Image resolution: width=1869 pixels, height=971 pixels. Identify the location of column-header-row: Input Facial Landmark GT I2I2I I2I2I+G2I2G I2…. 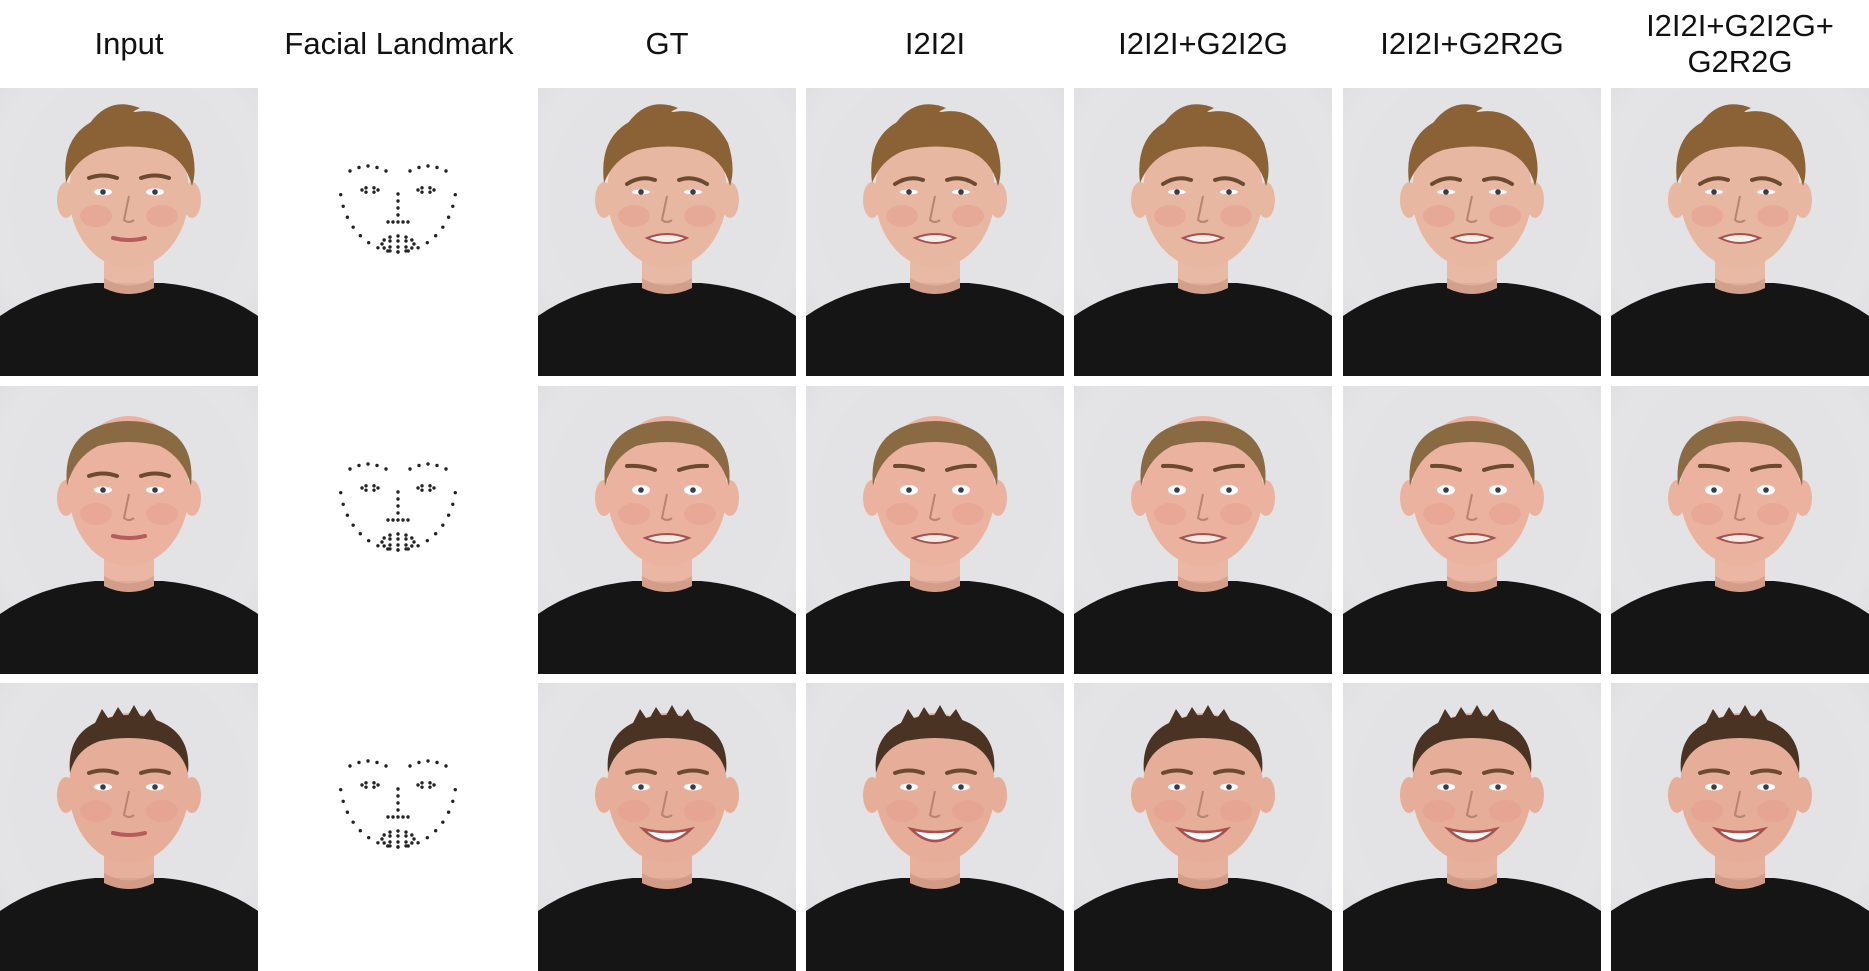
(934, 44).